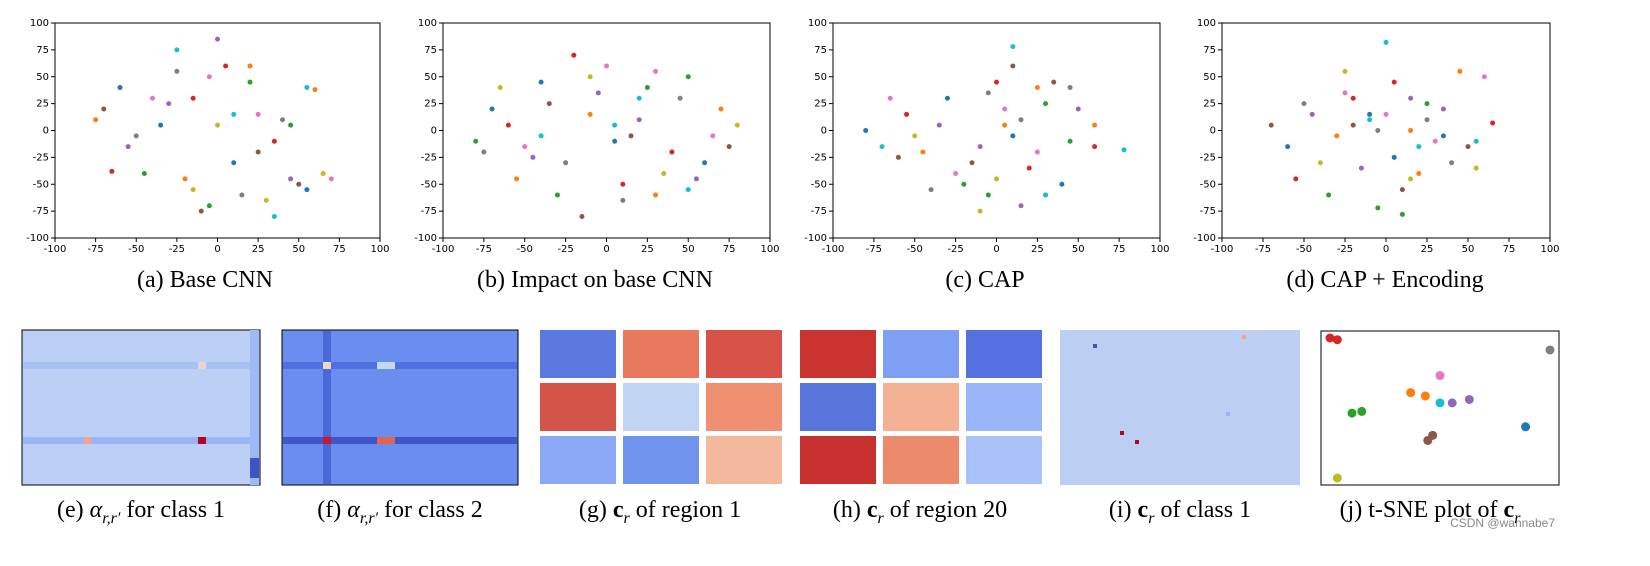  Describe the element at coordinates (647, 249) in the screenshot. I see `x-tick-label: 25` at that location.